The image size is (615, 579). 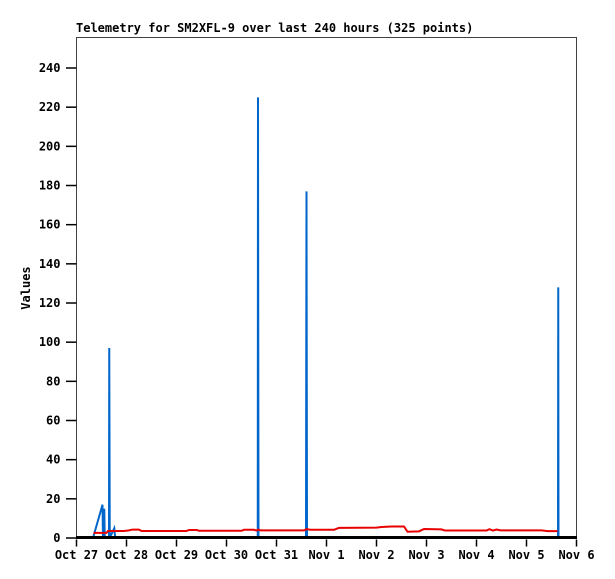 What do you see at coordinates (53, 421) in the screenshot?
I see `y-tick-label: 60` at bounding box center [53, 421].